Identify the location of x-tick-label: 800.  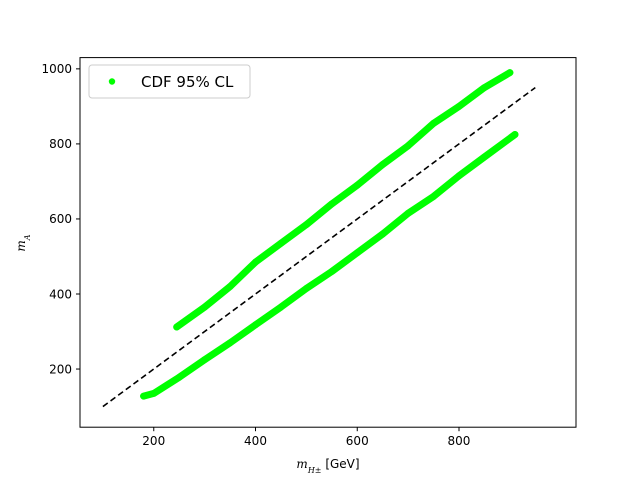
(459, 441).